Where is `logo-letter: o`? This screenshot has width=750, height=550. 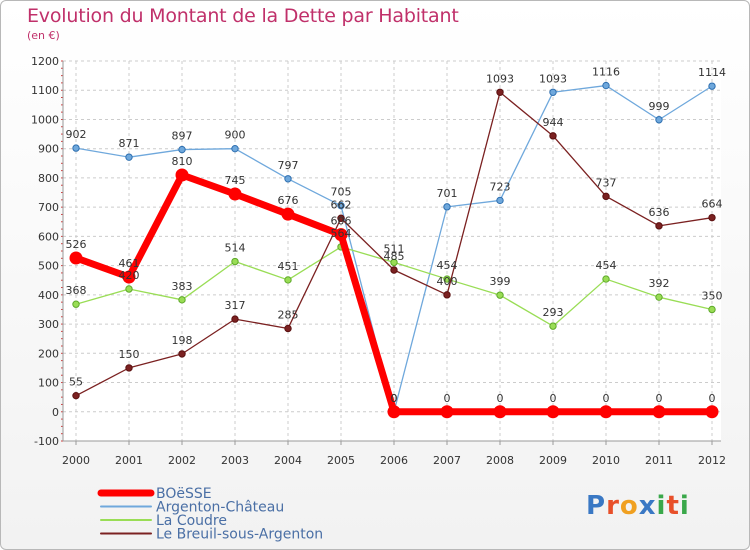 logo-letter: o is located at coordinates (629, 506).